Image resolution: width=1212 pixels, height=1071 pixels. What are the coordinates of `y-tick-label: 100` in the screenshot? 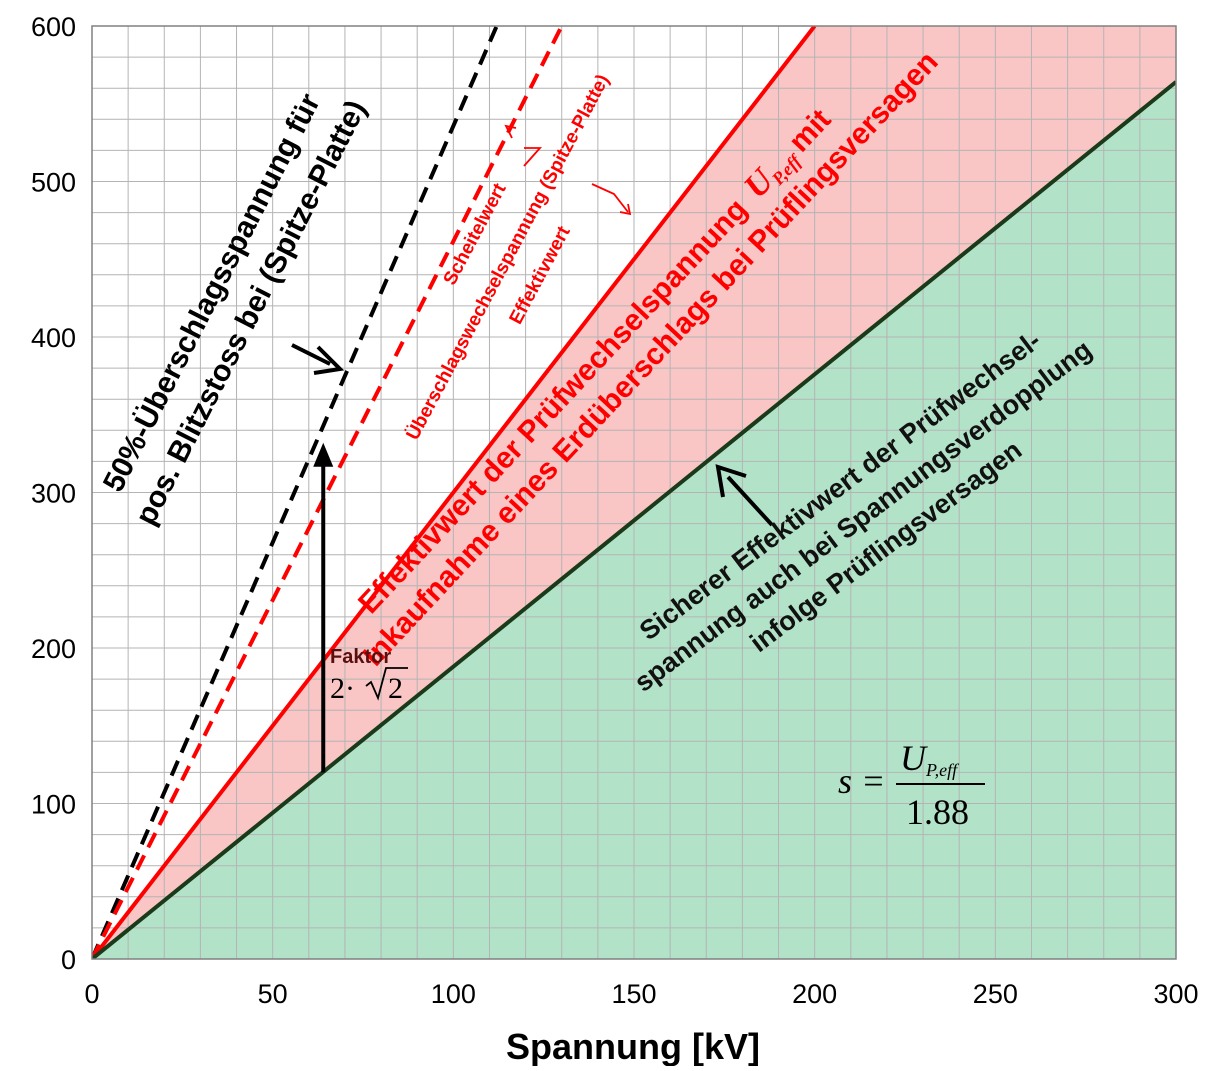 It's located at (53, 805).